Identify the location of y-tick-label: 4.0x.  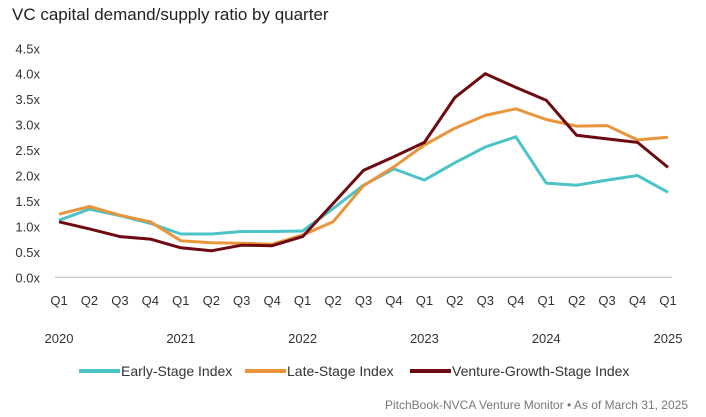
(27, 74).